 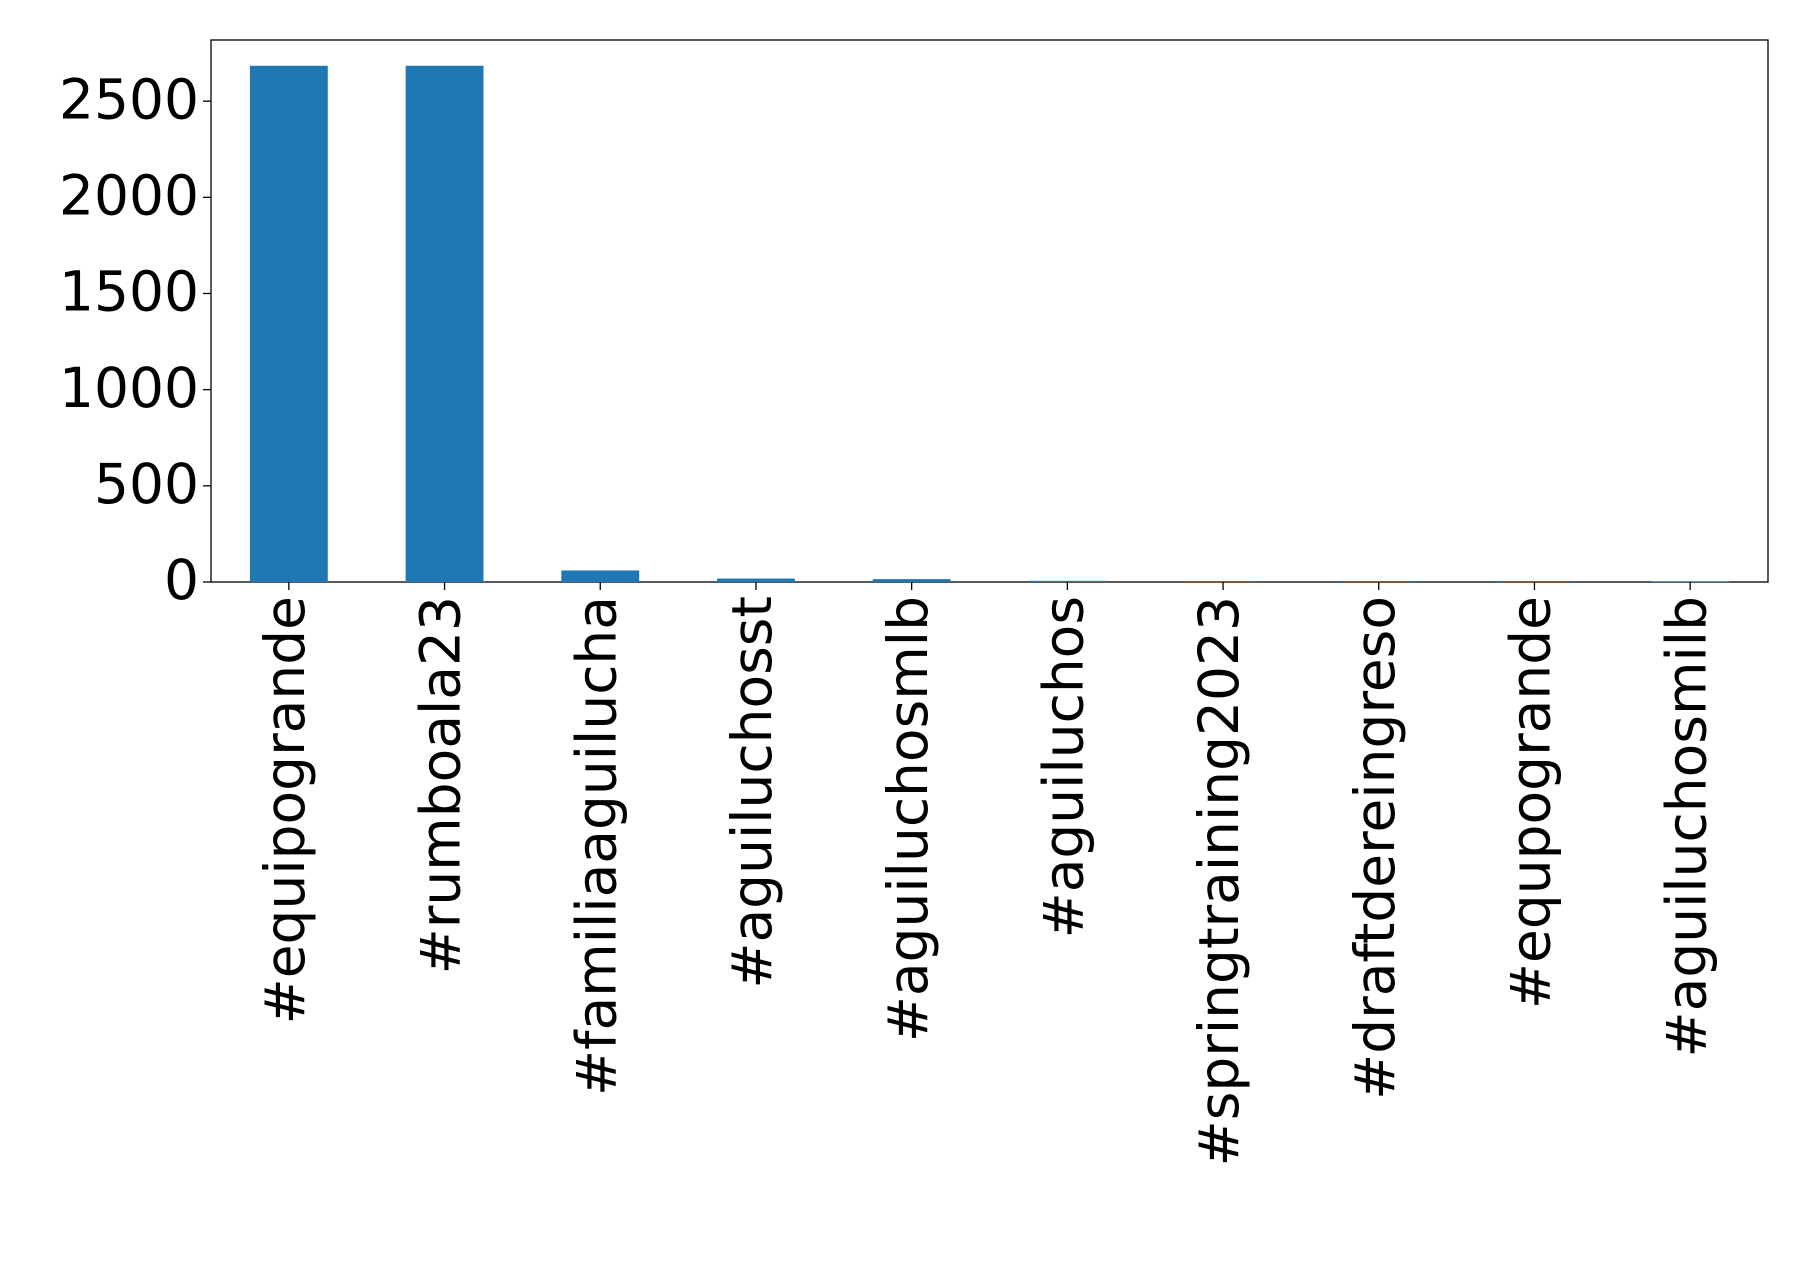 I want to click on x-tick-label: #aguiluchosst, so click(x=752, y=792).